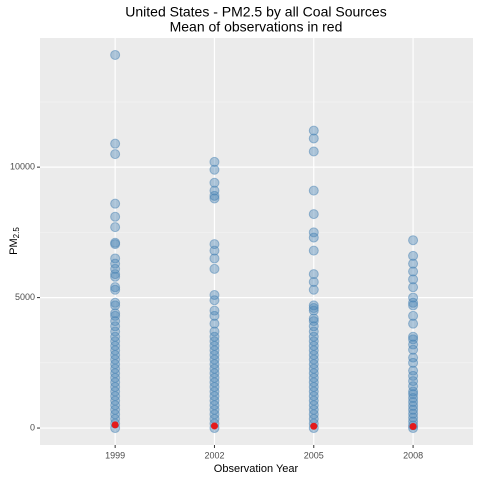 This screenshot has height=480, width=480. What do you see at coordinates (14, 246) in the screenshot?
I see `y-axis-title-main: PM` at bounding box center [14, 246].